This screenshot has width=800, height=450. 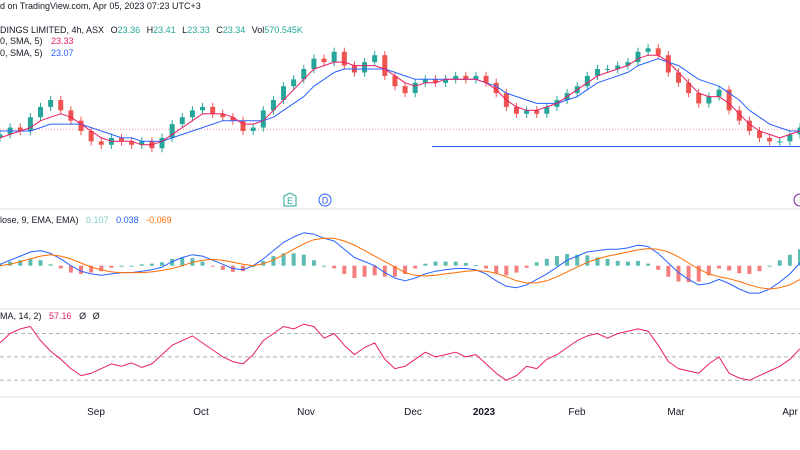 I want to click on macd-legend: lose, 9, EMA, EMA) 0.107 0.038 -0.069, so click(x=86, y=220).